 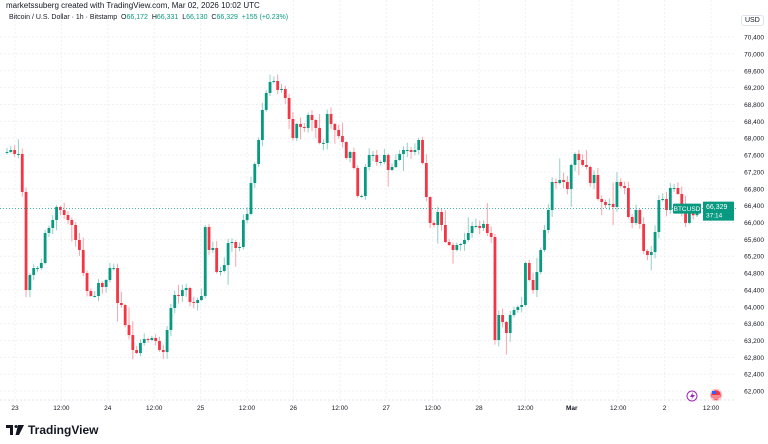 I want to click on x-tick-label: 12:00, so click(x=711, y=408).